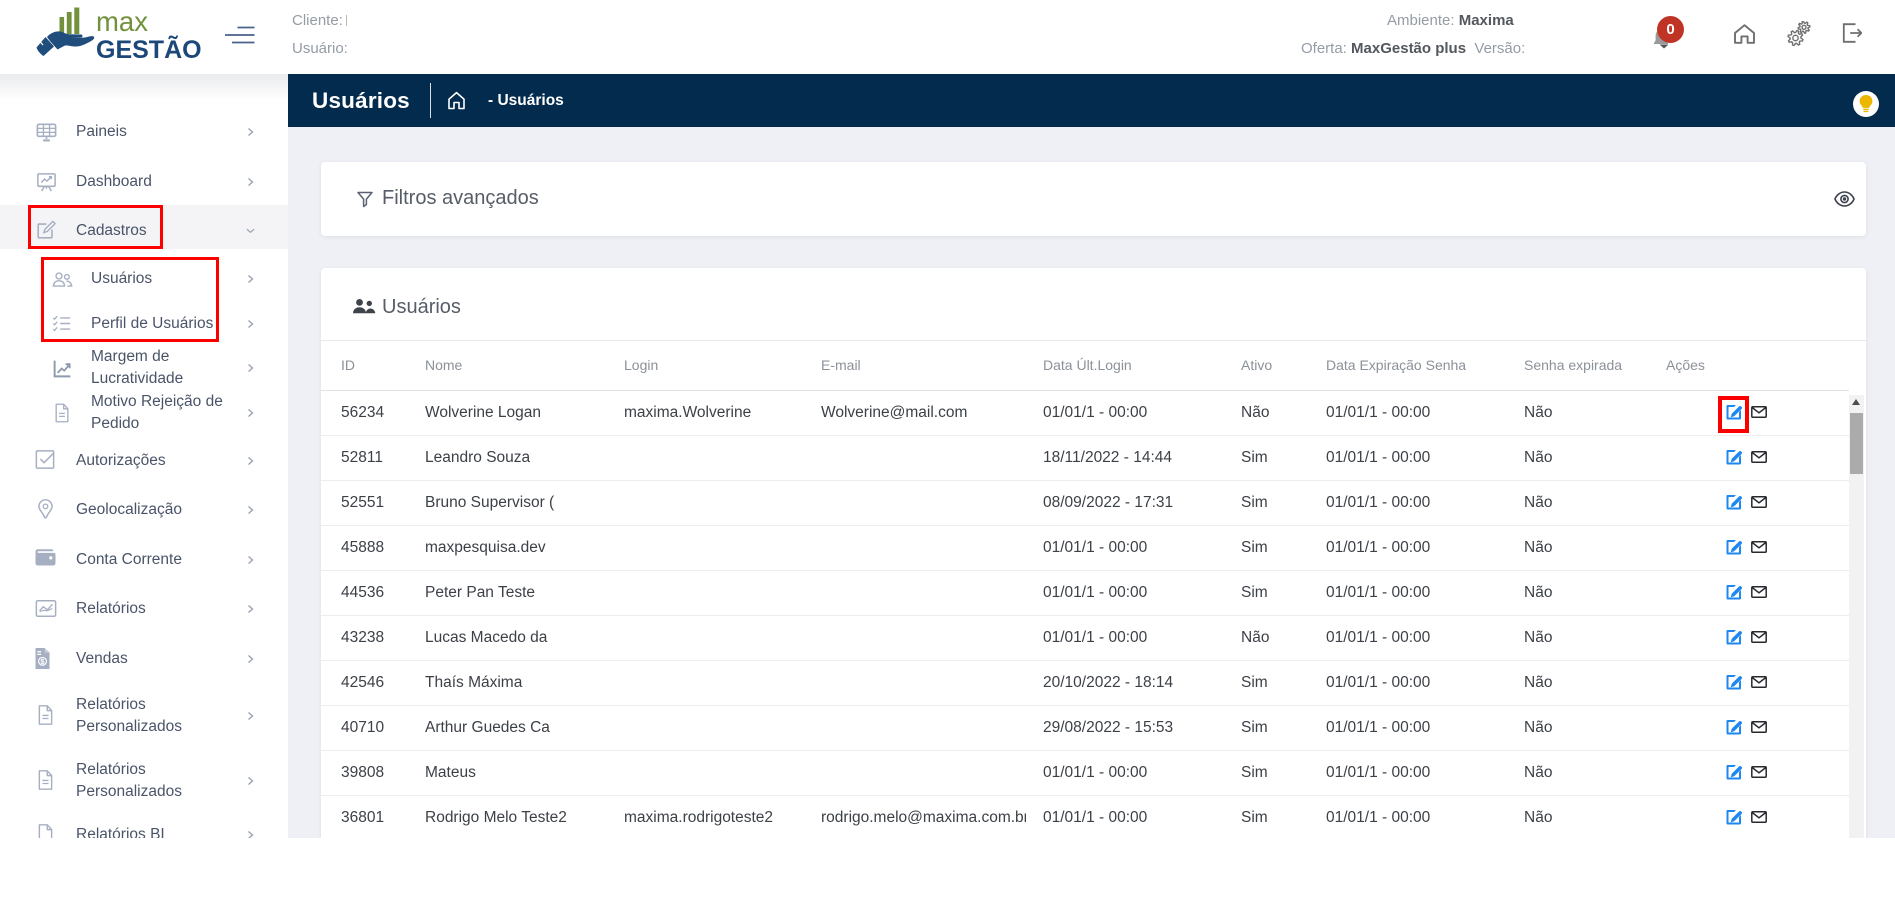  Describe the element at coordinates (149, 49) in the screenshot. I see `svg-text: GESTÃO` at that location.